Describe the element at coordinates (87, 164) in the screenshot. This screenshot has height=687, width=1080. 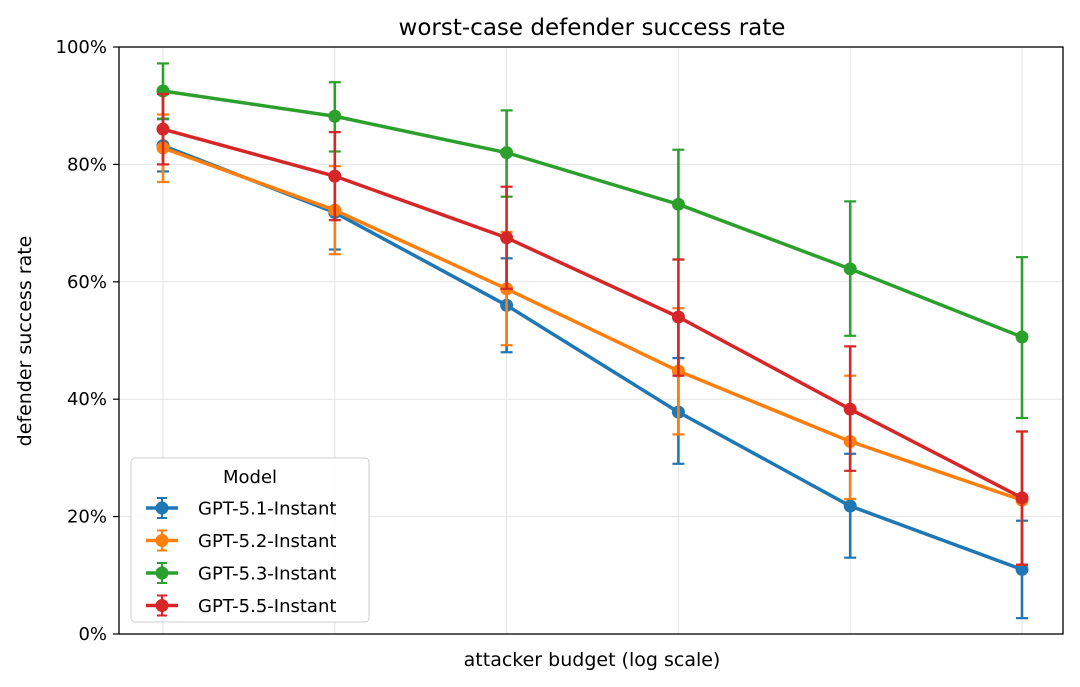
I see `y-tick-label: 80%` at that location.